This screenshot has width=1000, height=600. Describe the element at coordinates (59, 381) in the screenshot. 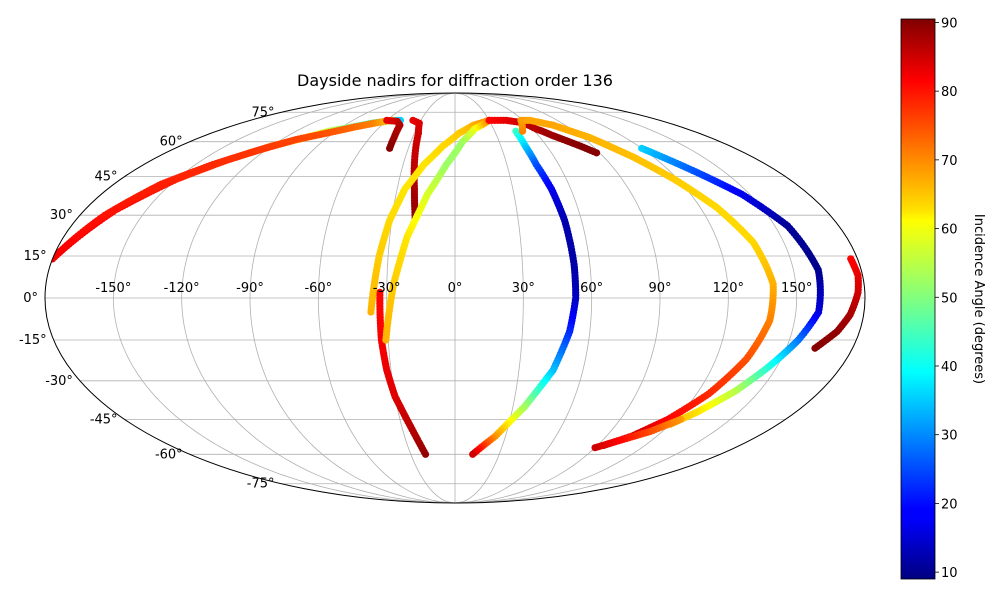

I see `latitude-tick-label: -30°` at that location.